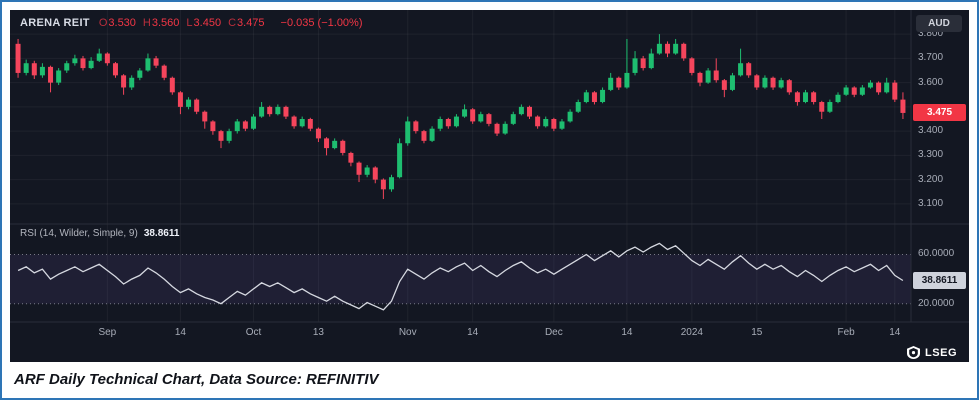  What do you see at coordinates (941, 352) in the screenshot?
I see `lseg-logo-text: LSEG` at bounding box center [941, 352].